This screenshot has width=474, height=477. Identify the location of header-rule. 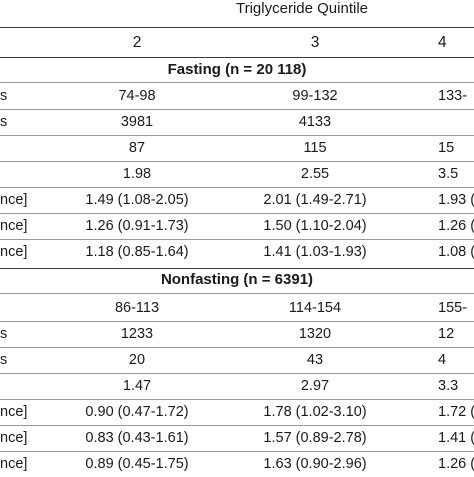
(237, 57).